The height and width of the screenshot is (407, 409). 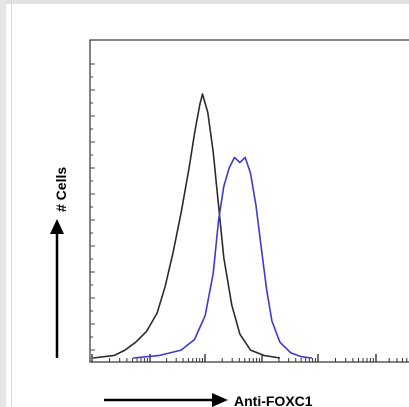 I want to click on y-axis-arrow-head, so click(x=57, y=226).